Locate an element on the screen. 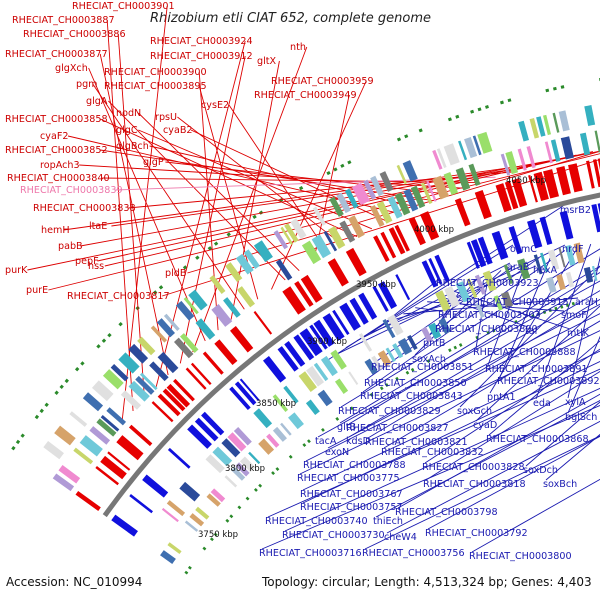 The image size is (600, 600). gene-label: RHECIAT_CH0003792 is located at coordinates (476, 533).